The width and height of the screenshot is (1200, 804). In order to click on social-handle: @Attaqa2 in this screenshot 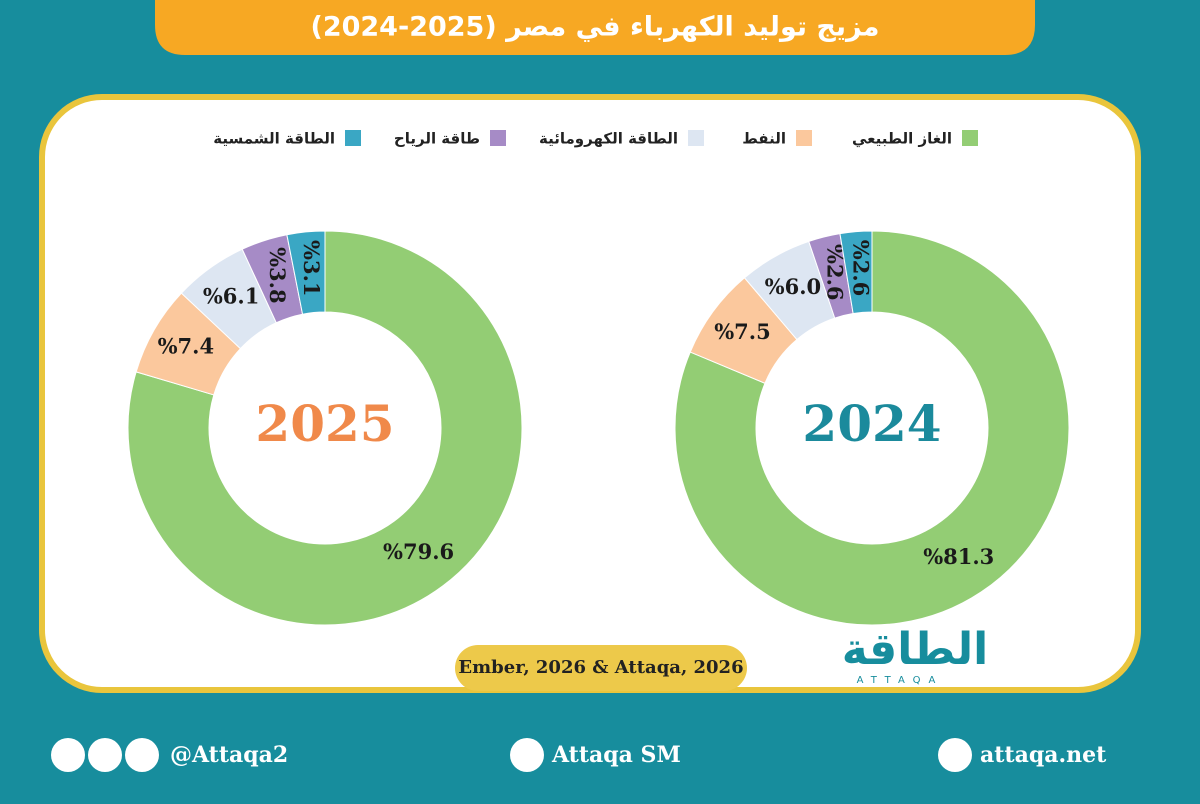, I will do `click(229, 755)`.